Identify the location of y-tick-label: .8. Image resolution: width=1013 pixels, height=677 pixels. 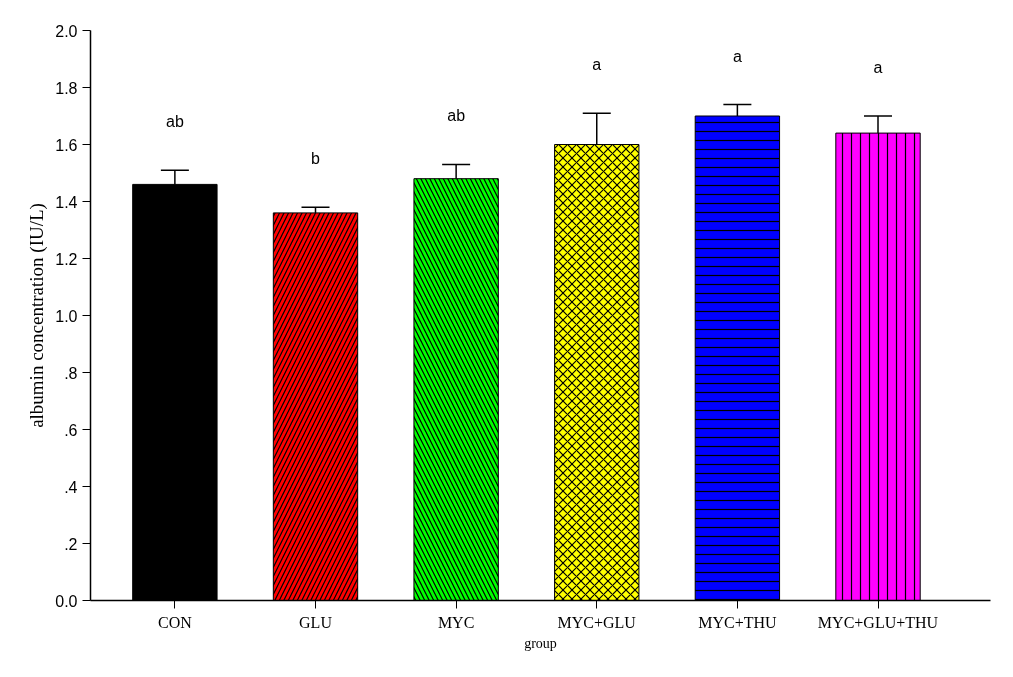
(71, 373).